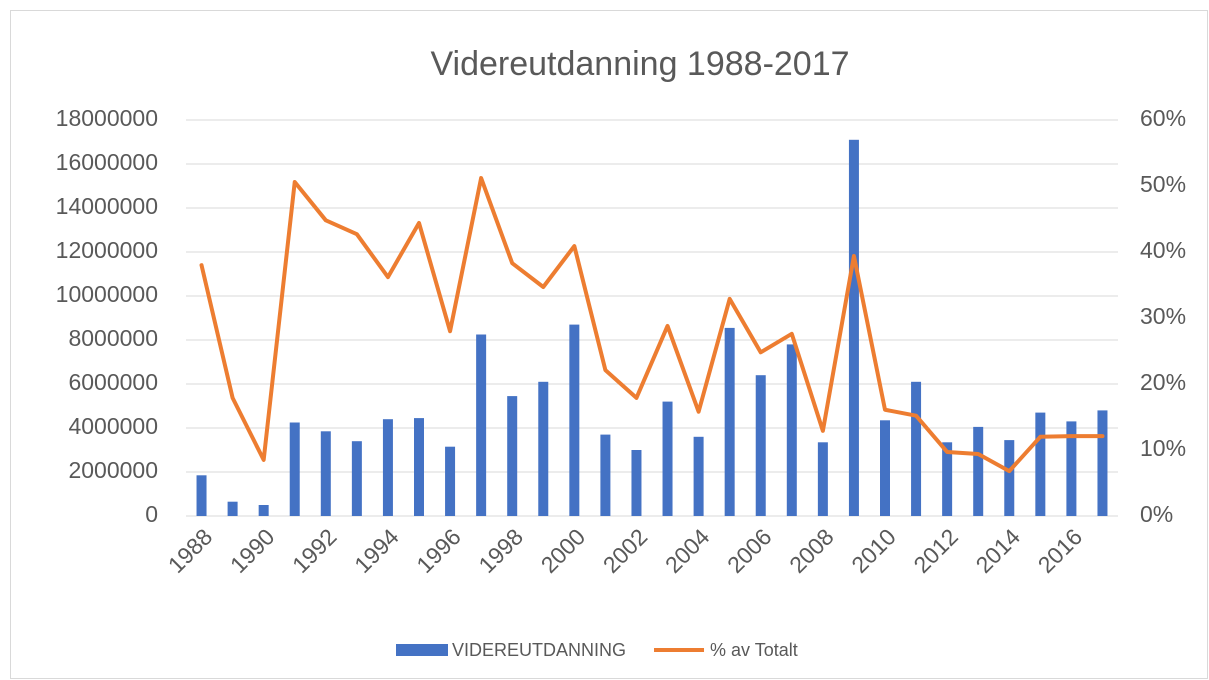 The height and width of the screenshot is (680, 1209). I want to click on y-tick-label: 0, so click(151, 514).